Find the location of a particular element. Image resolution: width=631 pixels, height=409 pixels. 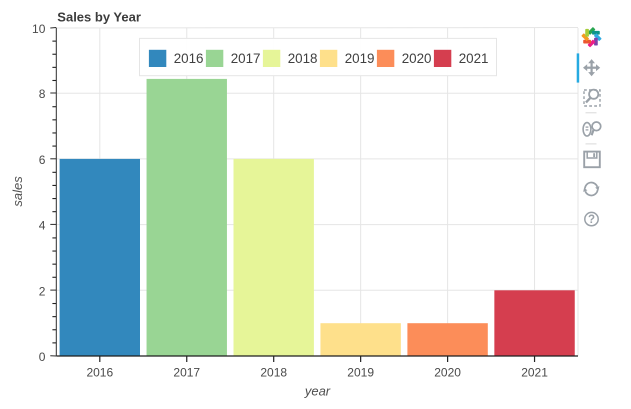

svg-text: 0 is located at coordinates (42, 357).